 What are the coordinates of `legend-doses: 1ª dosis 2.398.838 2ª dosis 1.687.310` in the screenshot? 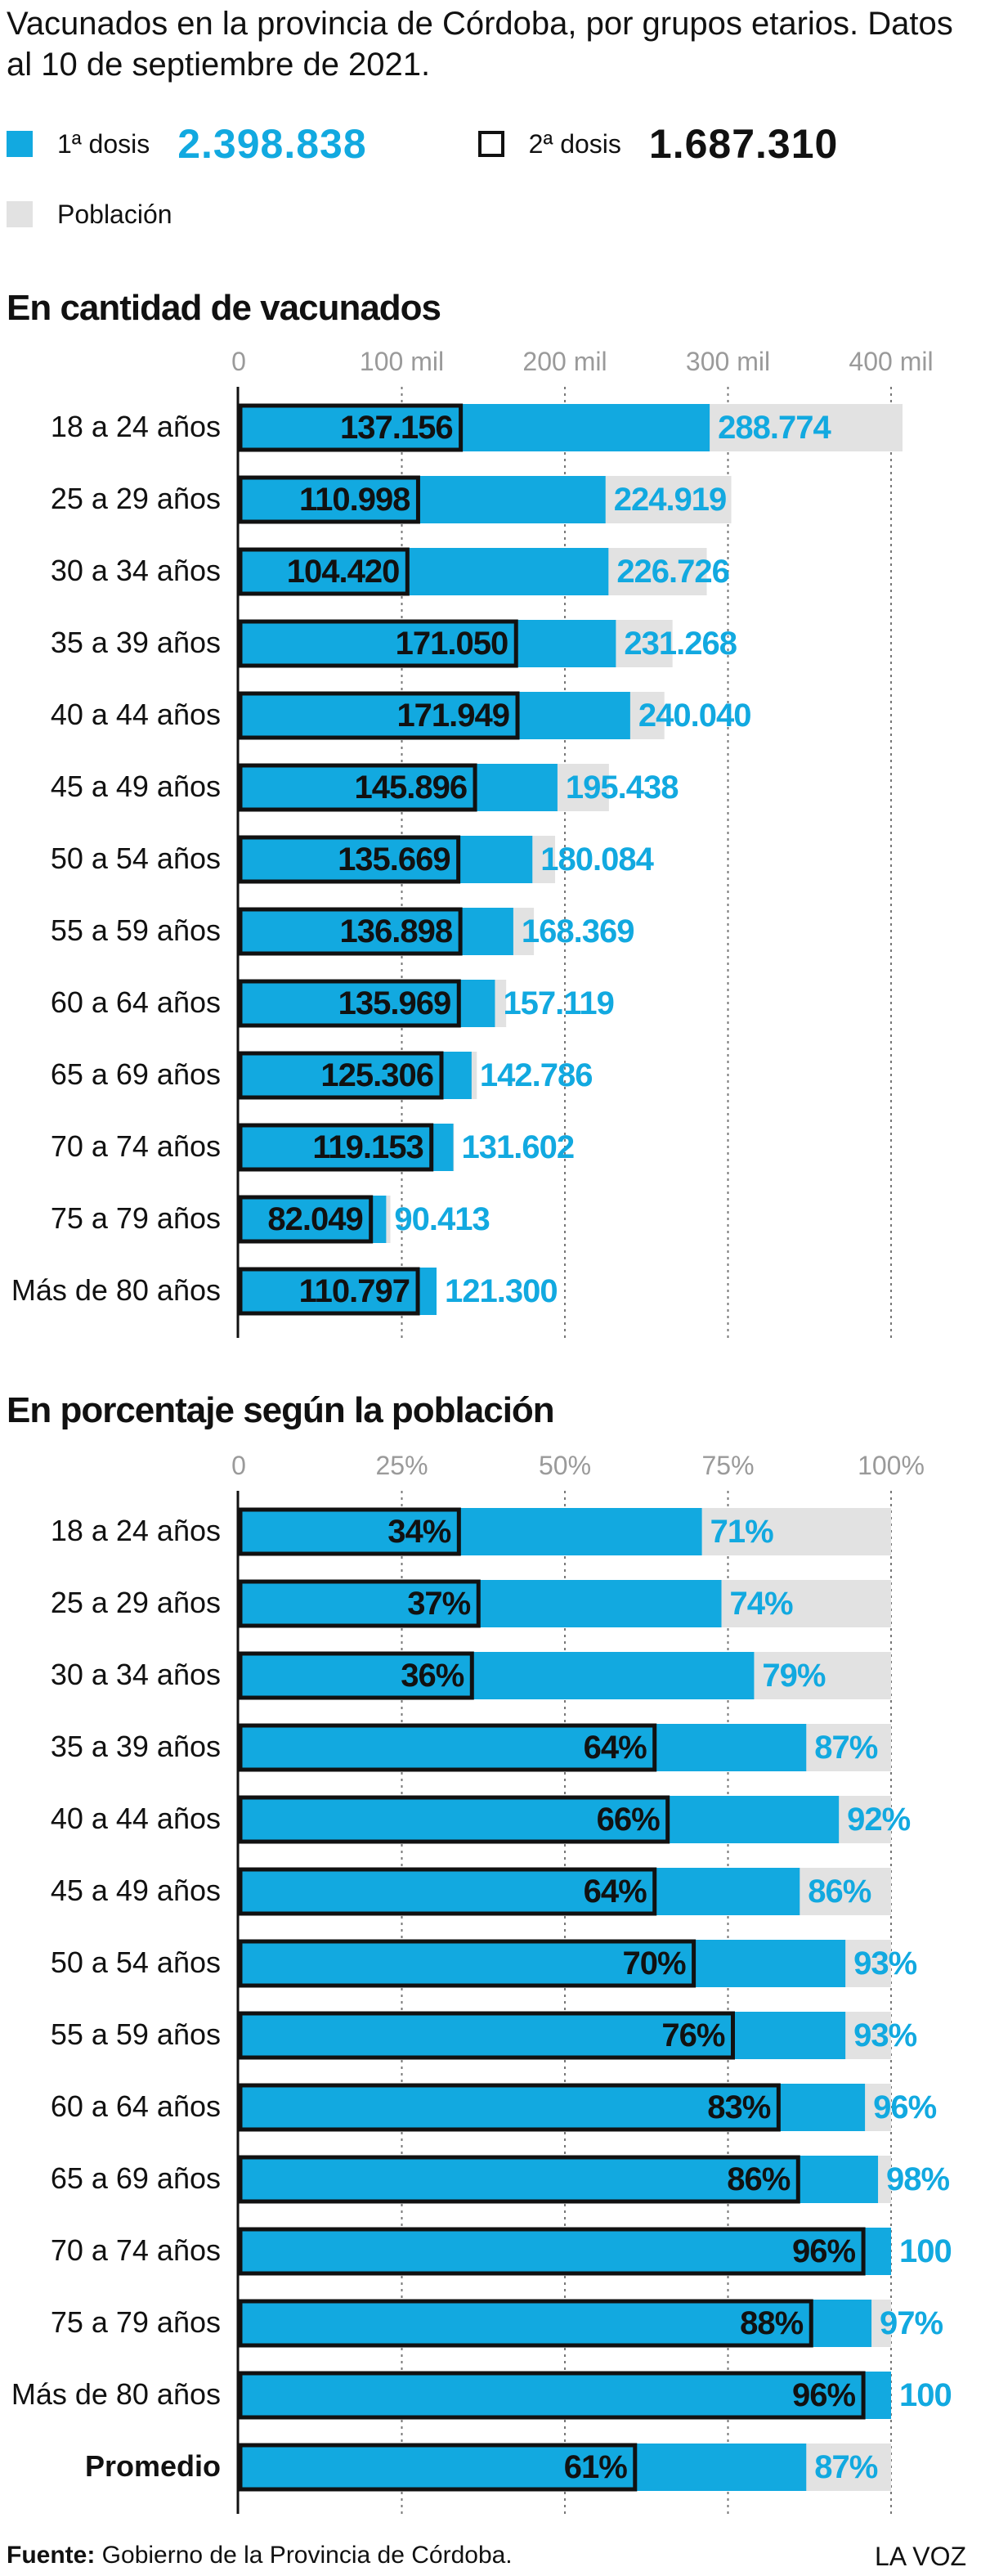 It's located at (422, 143).